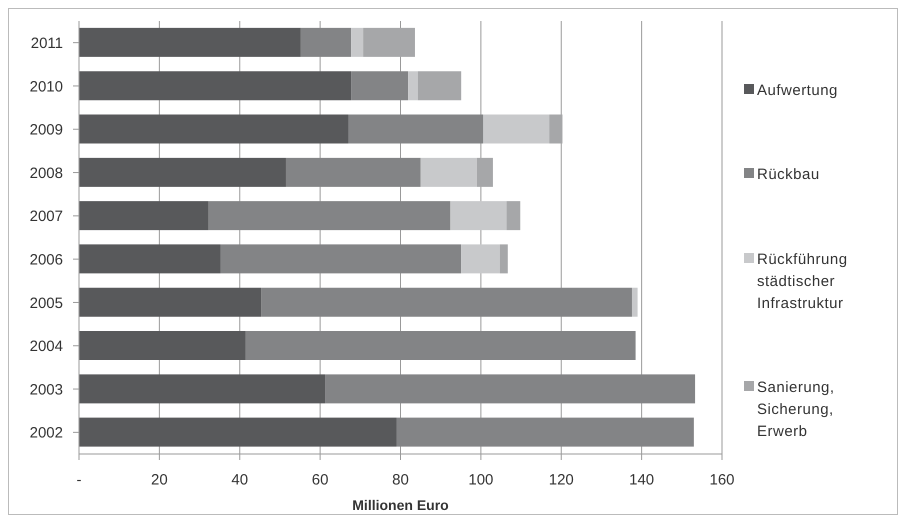 The width and height of the screenshot is (906, 523). What do you see at coordinates (796, 410) in the screenshot?
I see `legend-label: Sanierung, Sicherung, Erwerb` at bounding box center [796, 410].